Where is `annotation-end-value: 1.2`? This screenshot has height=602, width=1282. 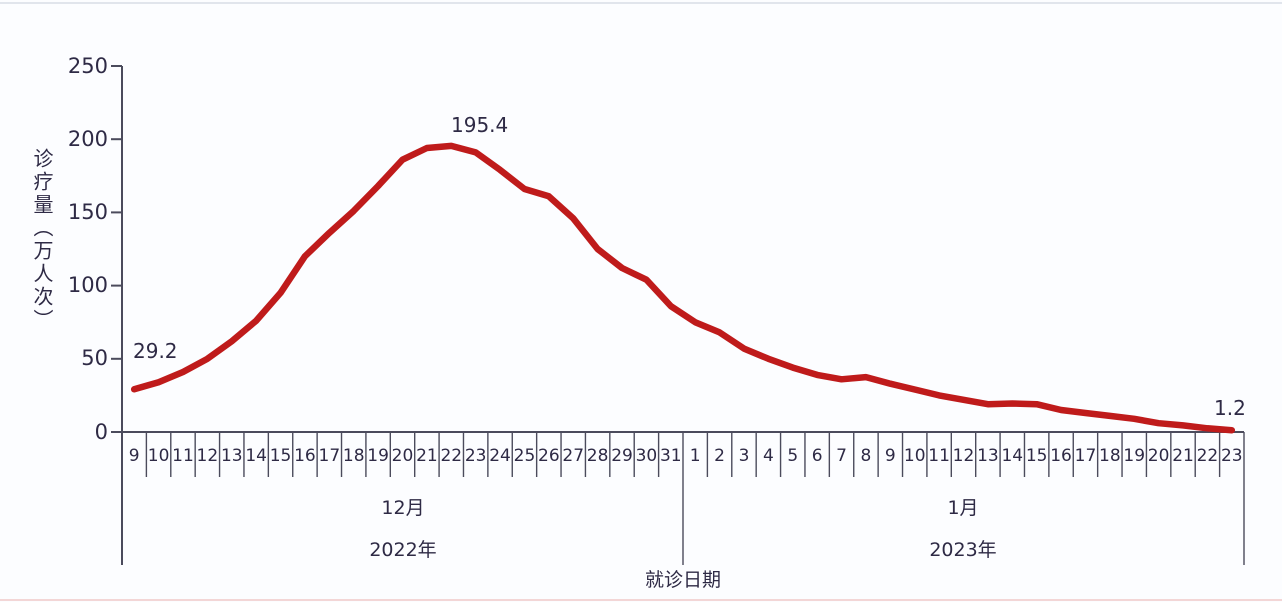 annotation-end-value: 1.2 is located at coordinates (1230, 408).